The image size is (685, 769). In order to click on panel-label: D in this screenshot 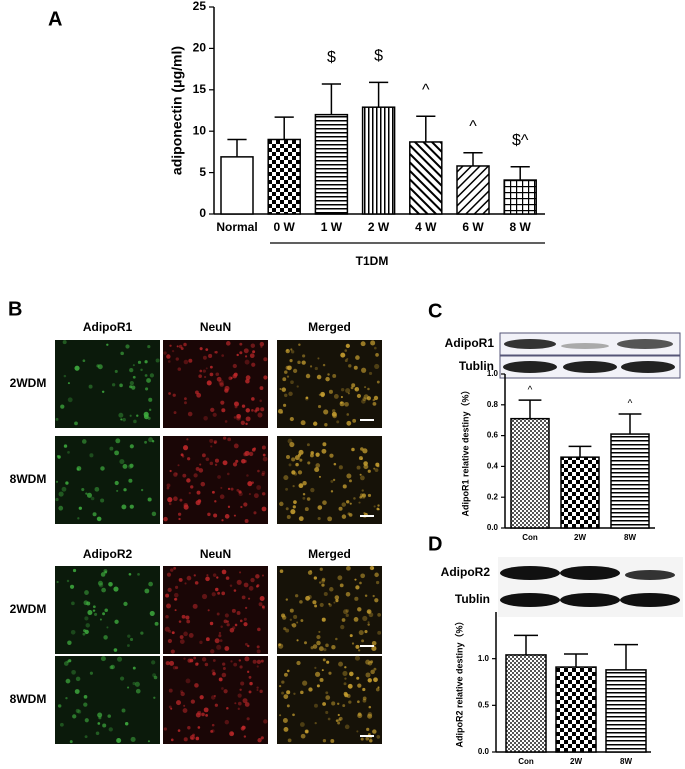, I will do `click(435, 544)`.